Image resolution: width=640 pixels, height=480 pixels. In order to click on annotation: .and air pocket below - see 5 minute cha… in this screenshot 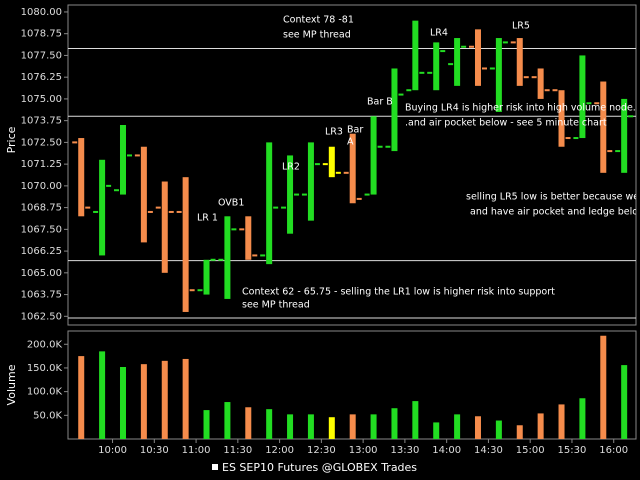, I will do `click(506, 123)`.